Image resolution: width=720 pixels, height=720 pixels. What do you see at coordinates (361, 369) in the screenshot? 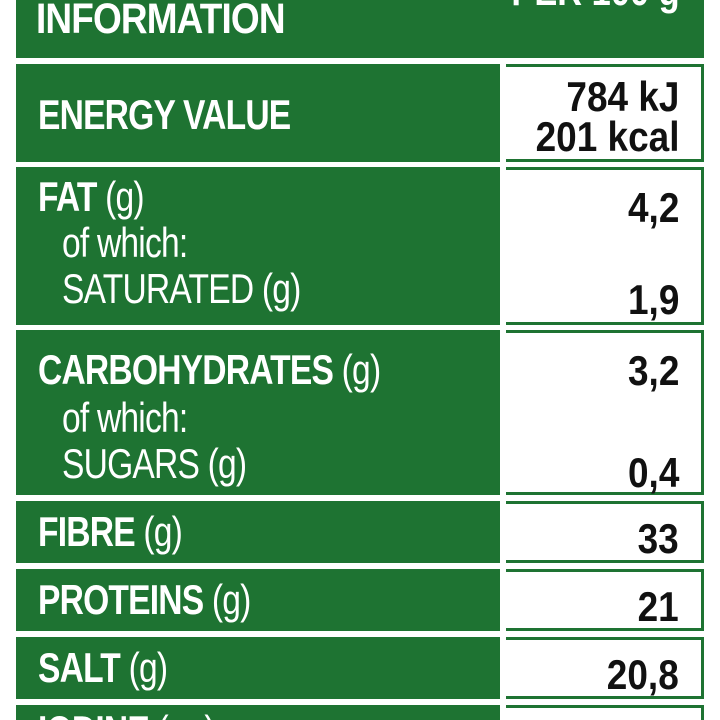
I see `carbohydrates-unit: (g)` at bounding box center [361, 369].